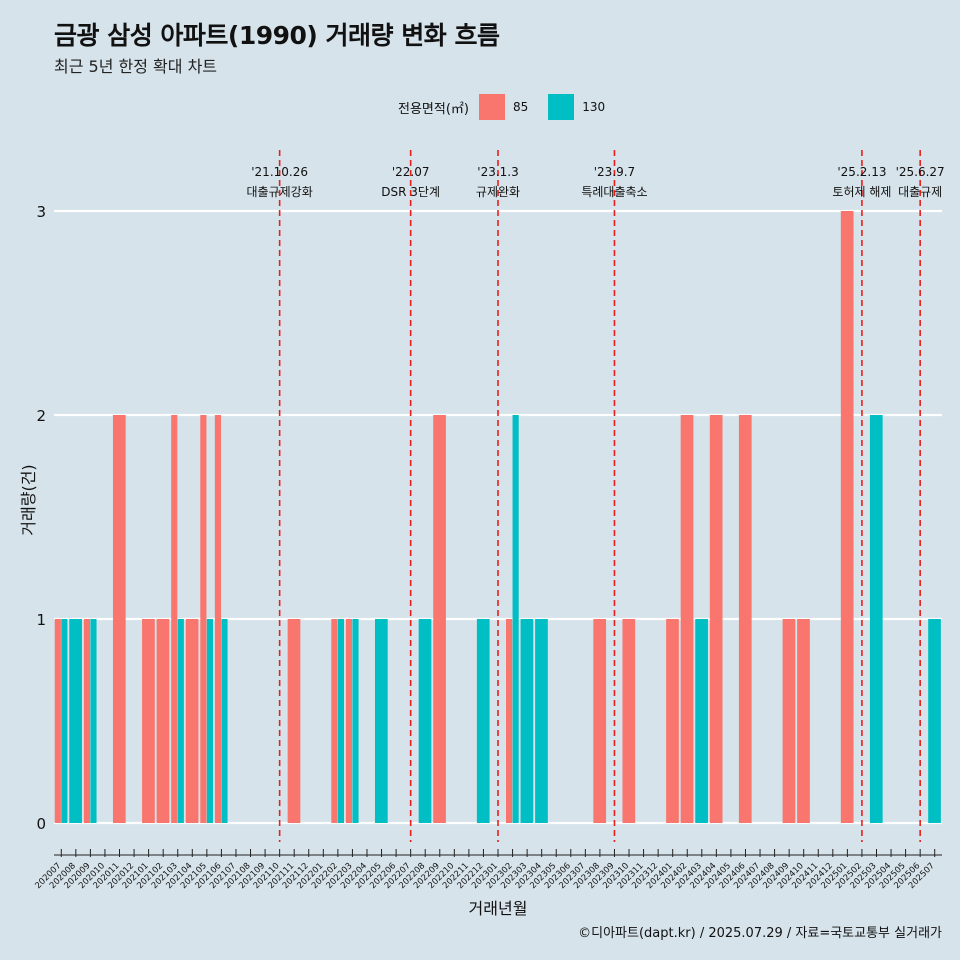 The height and width of the screenshot is (960, 960). Describe the element at coordinates (433, 109) in the screenshot. I see `legend-title: 전용면적(㎡)` at that location.